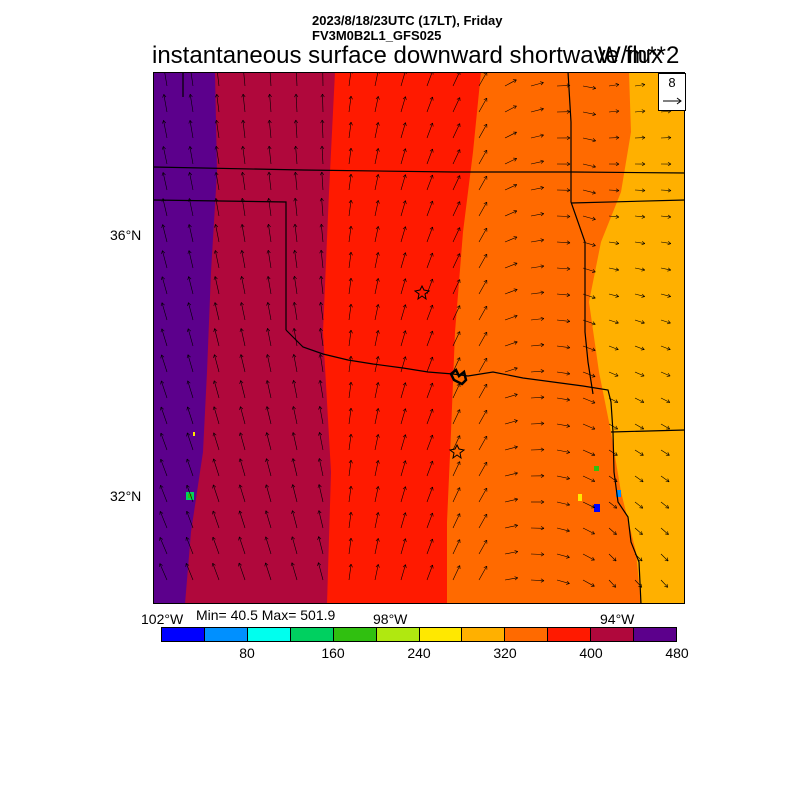  I want to click on colorbar-tick-label: 160, so click(333, 653).